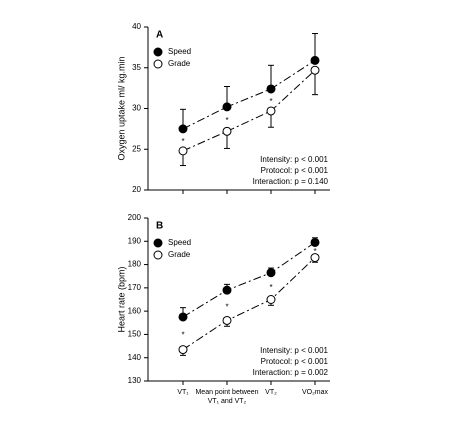  Describe the element at coordinates (135, 310) in the screenshot. I see `y-tick-label: 160` at that location.